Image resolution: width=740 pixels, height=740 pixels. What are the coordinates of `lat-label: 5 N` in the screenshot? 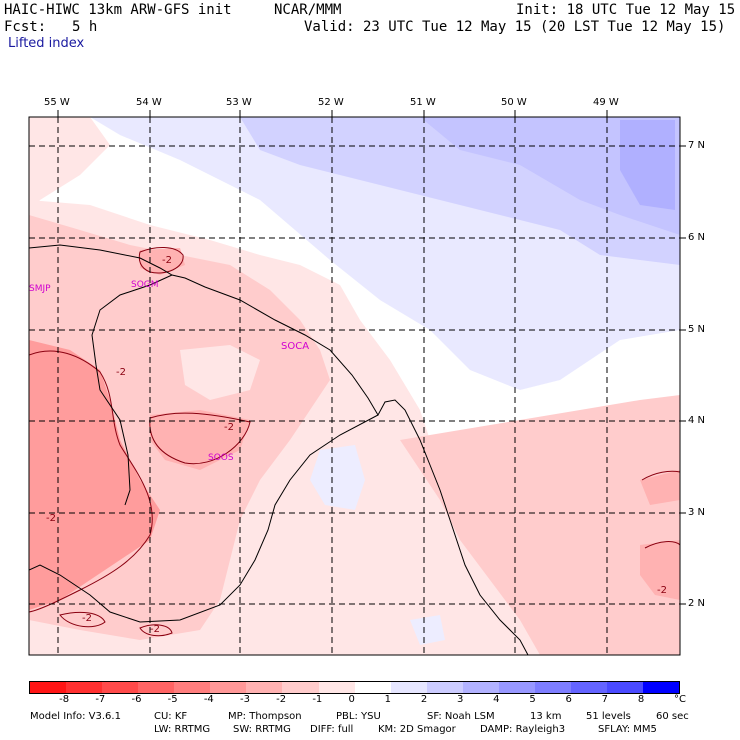 It's located at (697, 329).